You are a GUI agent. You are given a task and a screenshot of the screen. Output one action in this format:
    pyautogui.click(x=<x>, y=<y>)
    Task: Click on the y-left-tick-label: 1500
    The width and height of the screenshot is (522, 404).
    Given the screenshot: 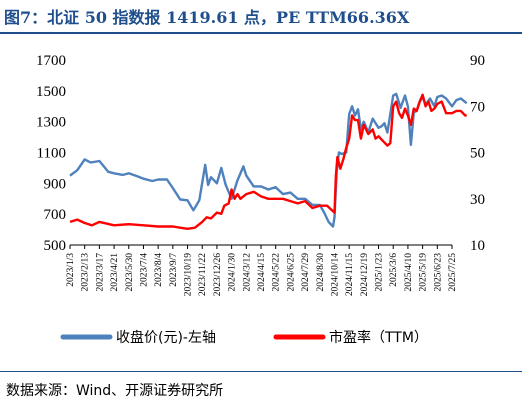 What is the action you would take?
    pyautogui.click(x=51, y=92)
    